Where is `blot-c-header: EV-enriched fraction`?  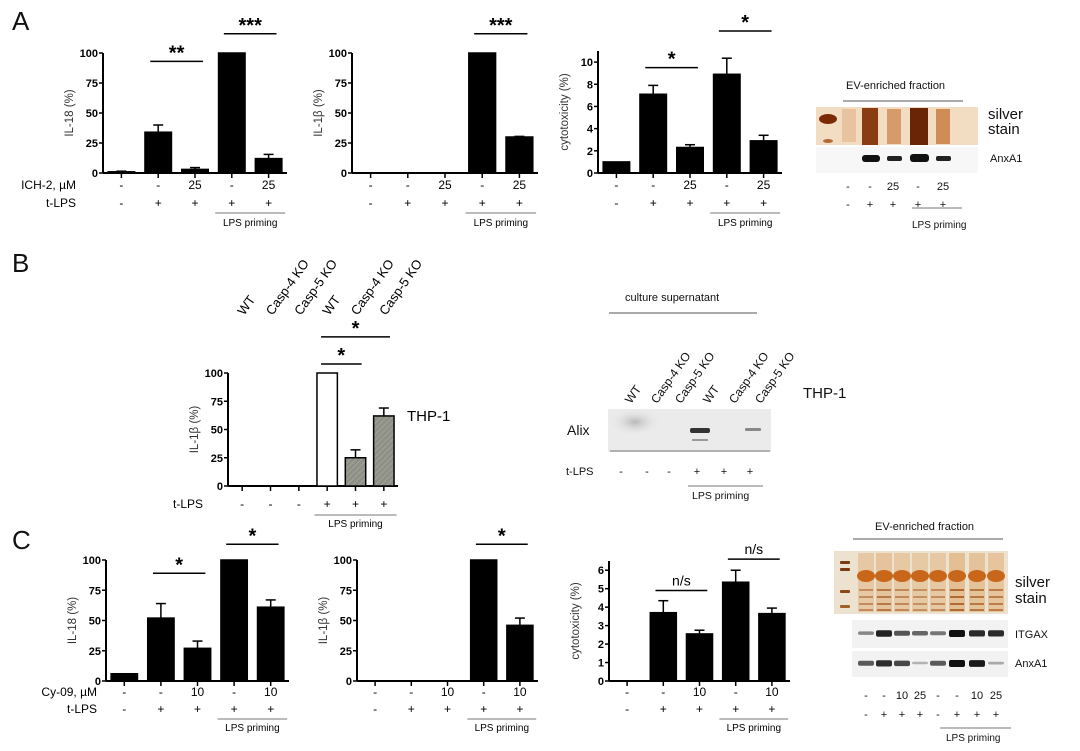
blot-c-header: EV-enriched fraction is located at coordinates (925, 527).